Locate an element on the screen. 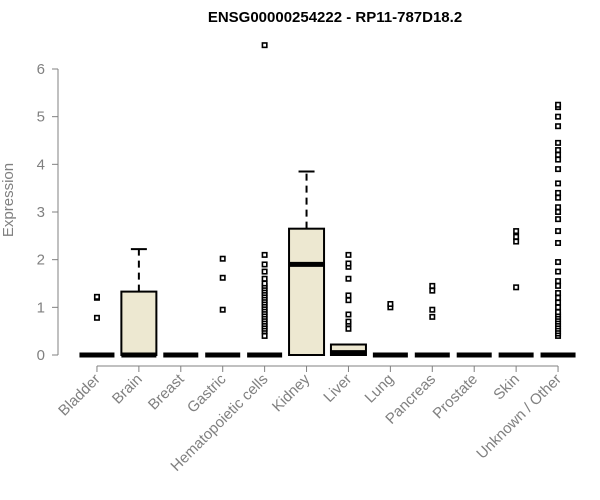 This screenshot has height=500, width=600. y-tick-label: 0 is located at coordinates (41, 355).